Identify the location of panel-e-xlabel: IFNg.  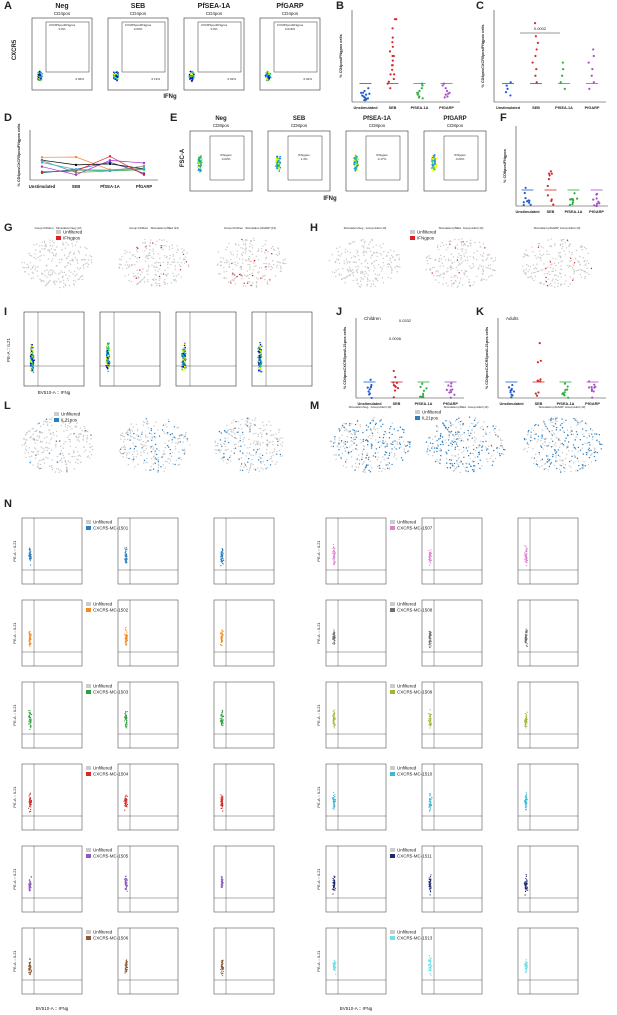
(330, 199).